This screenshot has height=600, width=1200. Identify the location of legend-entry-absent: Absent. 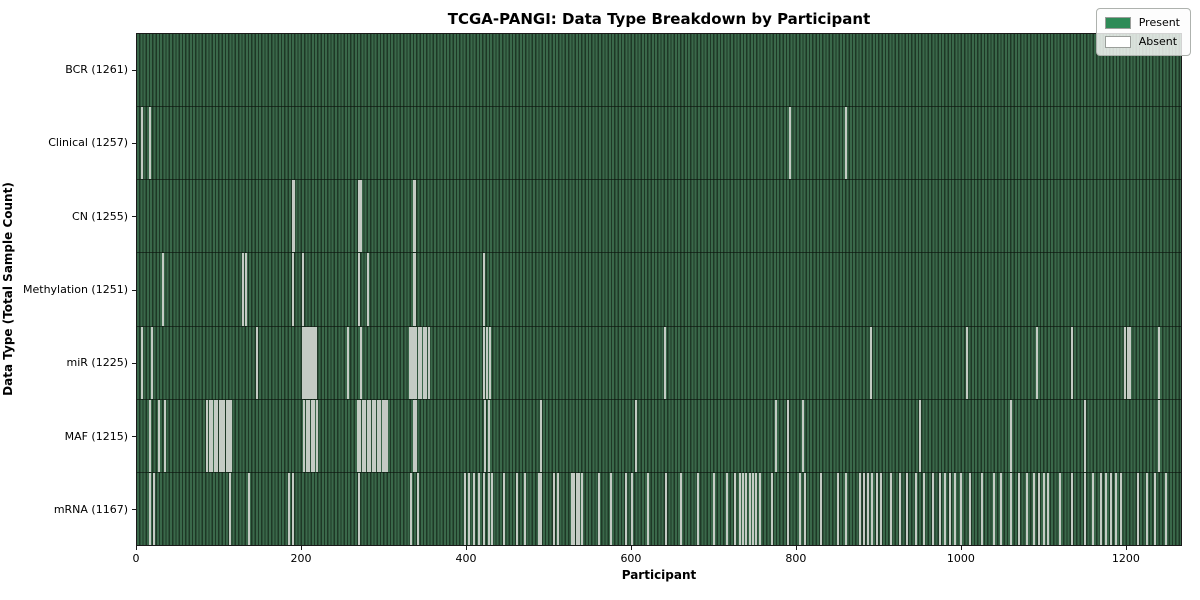
(1142, 41).